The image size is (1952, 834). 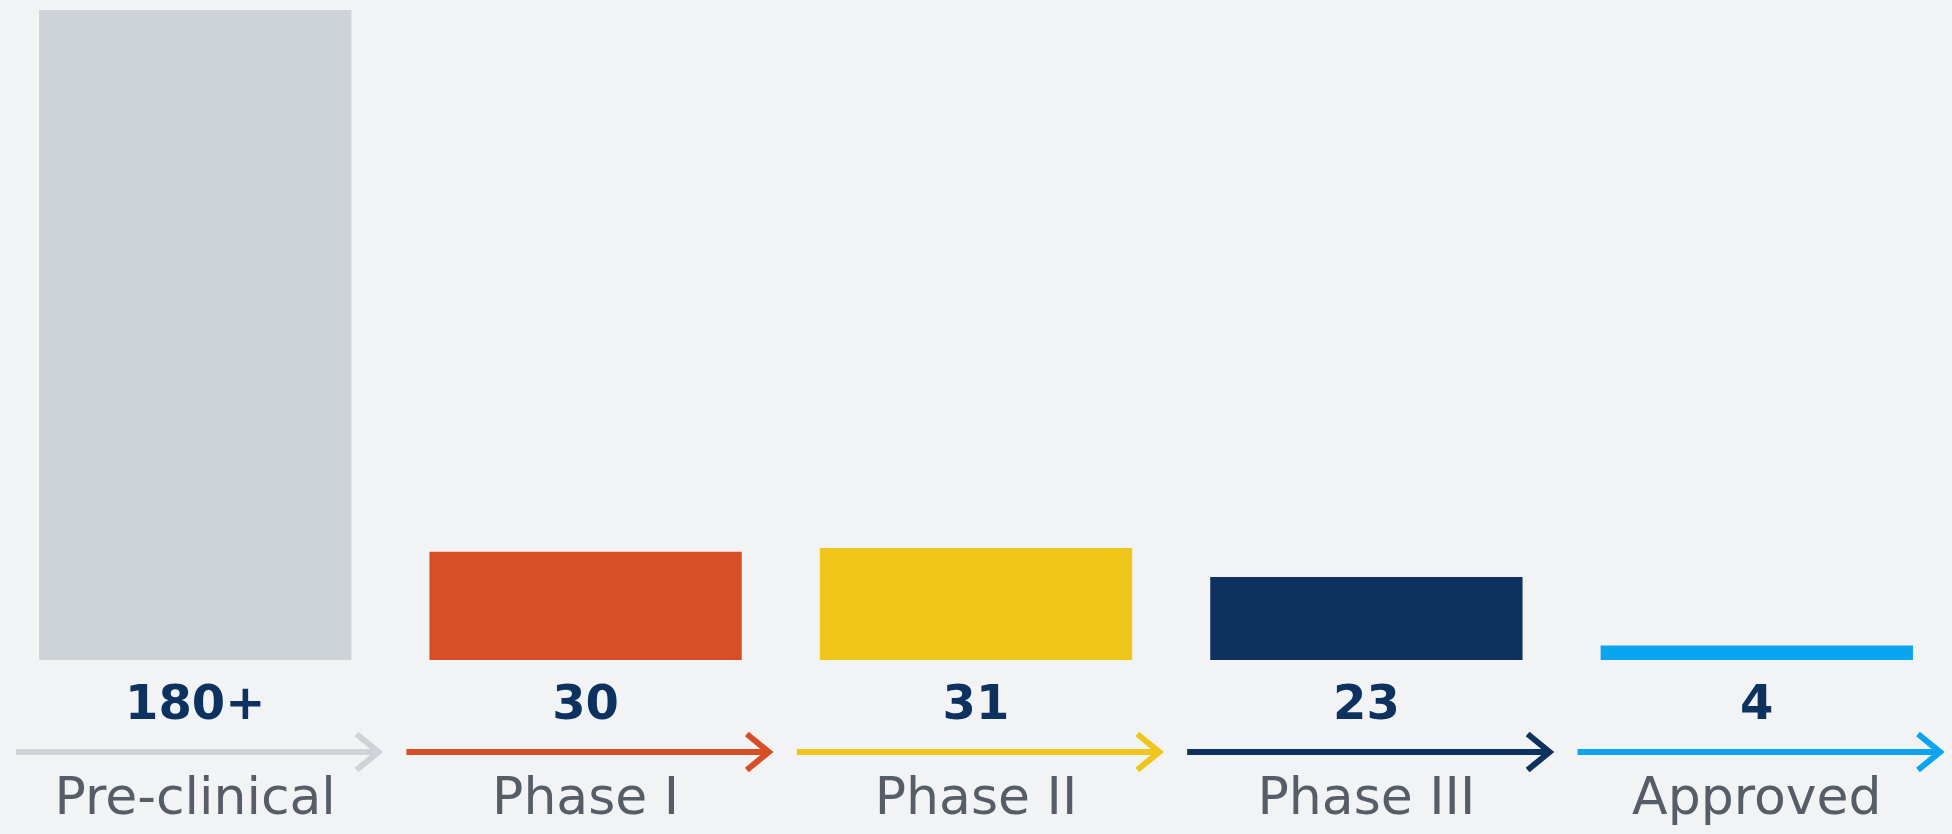 I want to click on data-label: 180+, so click(x=195, y=702).